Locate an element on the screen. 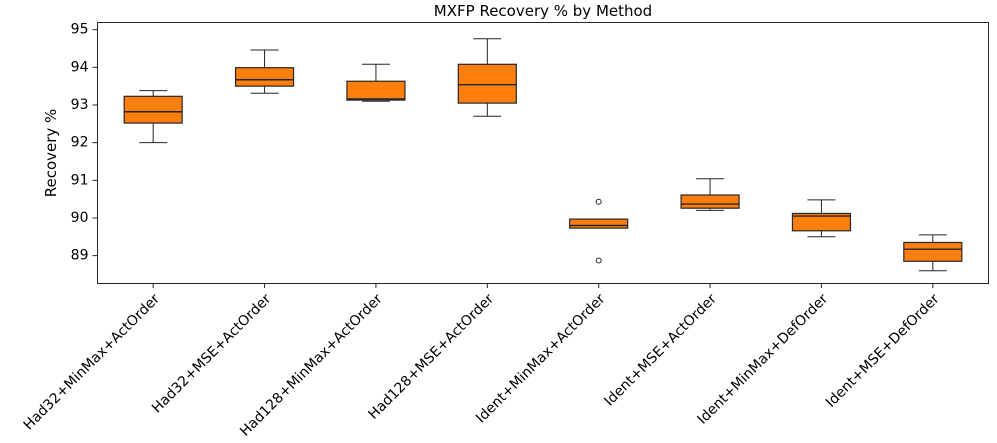  y-tick-label: 90 is located at coordinates (80, 218).